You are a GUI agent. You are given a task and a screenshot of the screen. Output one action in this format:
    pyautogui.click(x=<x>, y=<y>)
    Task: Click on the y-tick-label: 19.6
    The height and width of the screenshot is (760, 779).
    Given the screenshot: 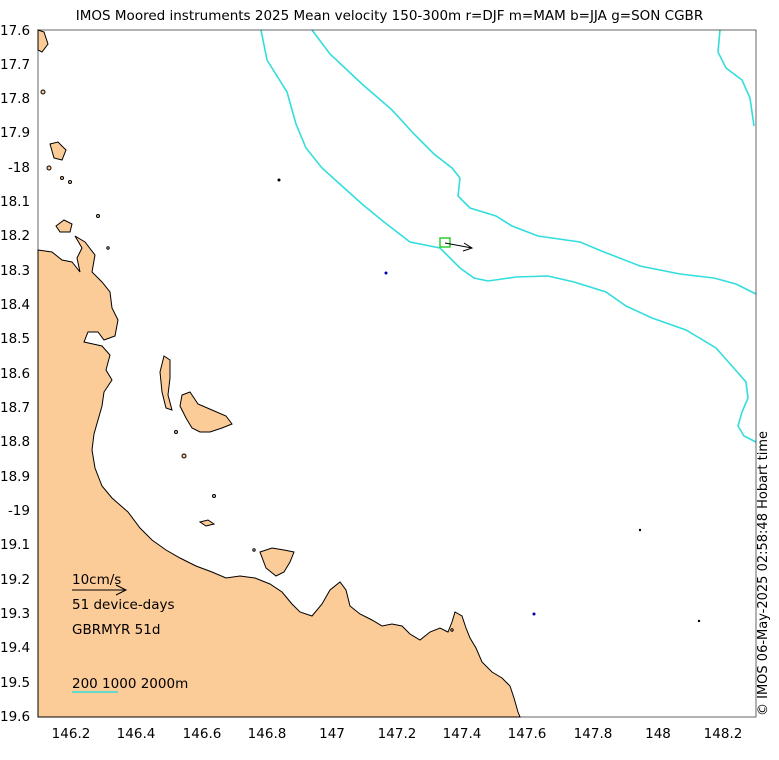 What is the action you would take?
    pyautogui.click(x=15, y=717)
    